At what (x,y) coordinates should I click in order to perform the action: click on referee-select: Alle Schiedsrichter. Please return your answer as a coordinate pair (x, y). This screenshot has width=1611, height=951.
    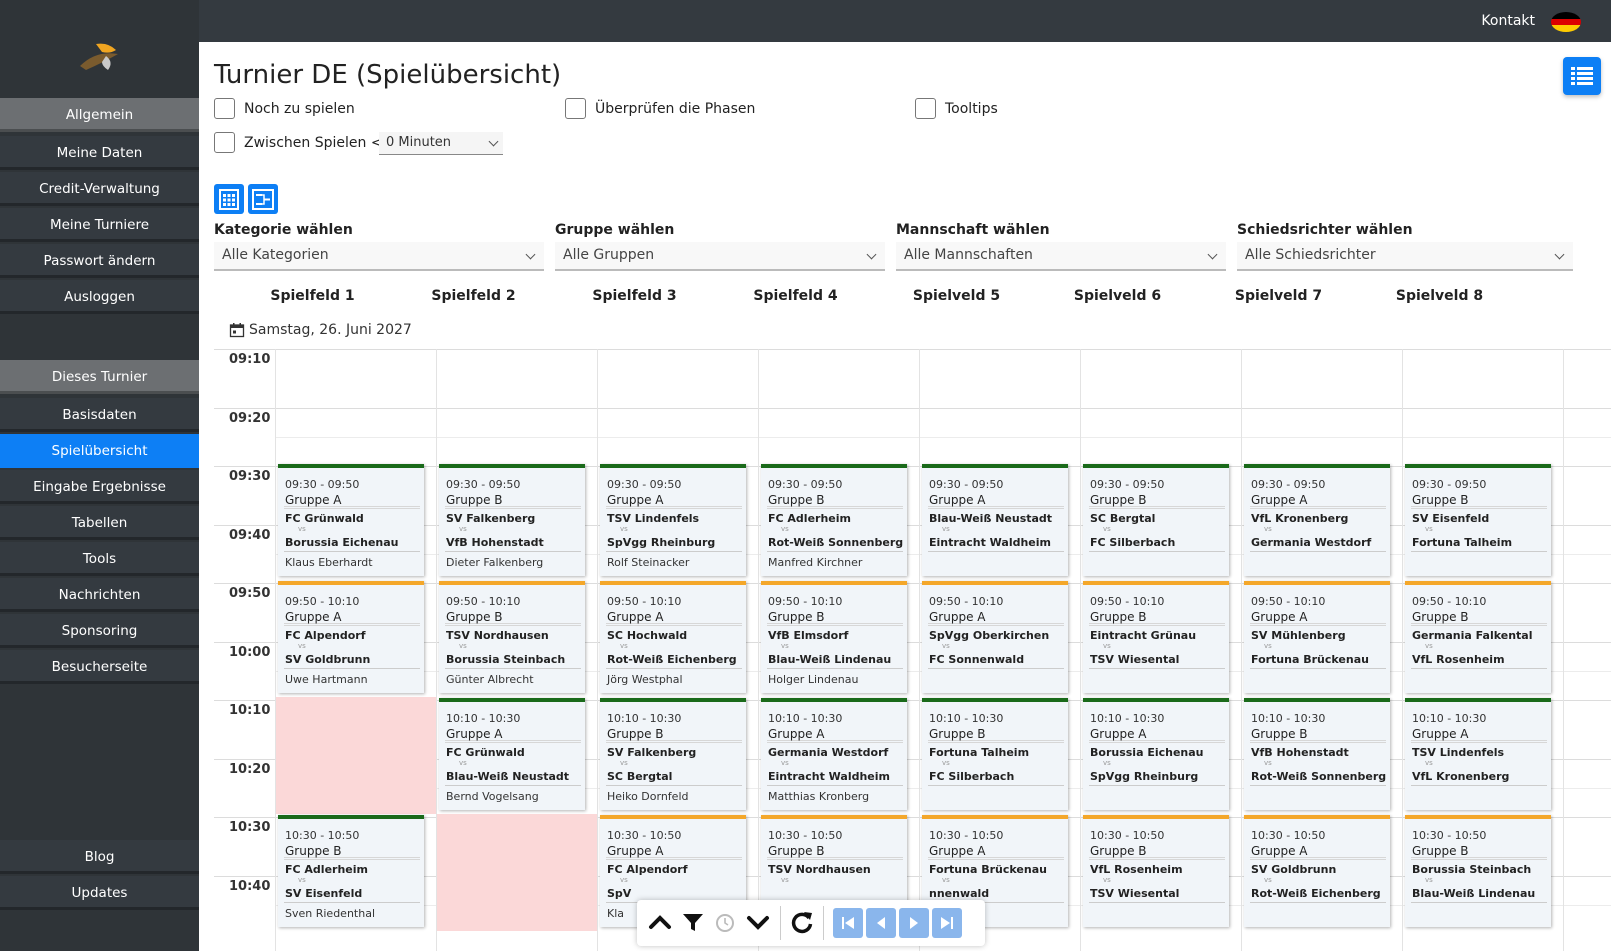
    Looking at the image, I should click on (1405, 256).